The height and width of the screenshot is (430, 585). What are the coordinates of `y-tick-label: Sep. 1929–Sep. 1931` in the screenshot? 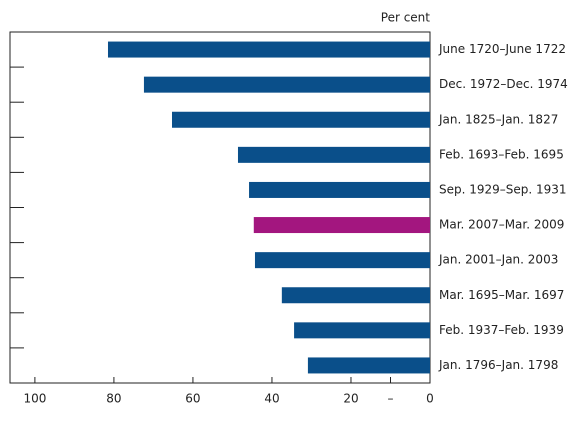 It's located at (503, 189).